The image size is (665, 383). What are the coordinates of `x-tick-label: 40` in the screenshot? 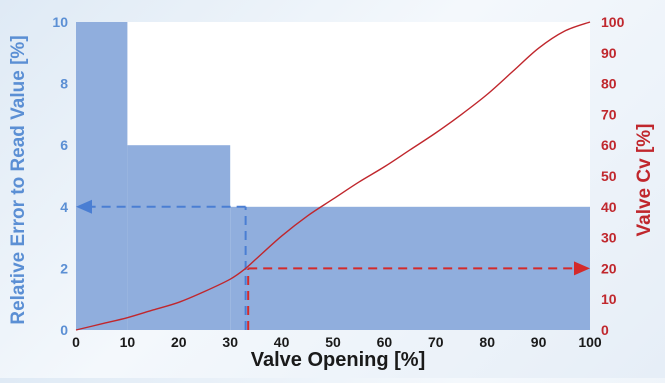 It's located at (282, 342).